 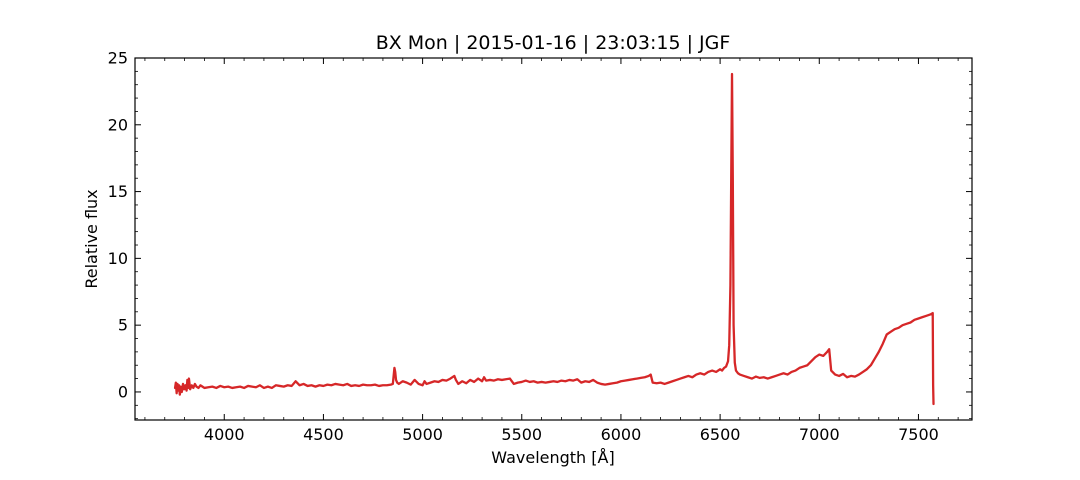 I want to click on y-tick-label: 0, so click(x=123, y=391).